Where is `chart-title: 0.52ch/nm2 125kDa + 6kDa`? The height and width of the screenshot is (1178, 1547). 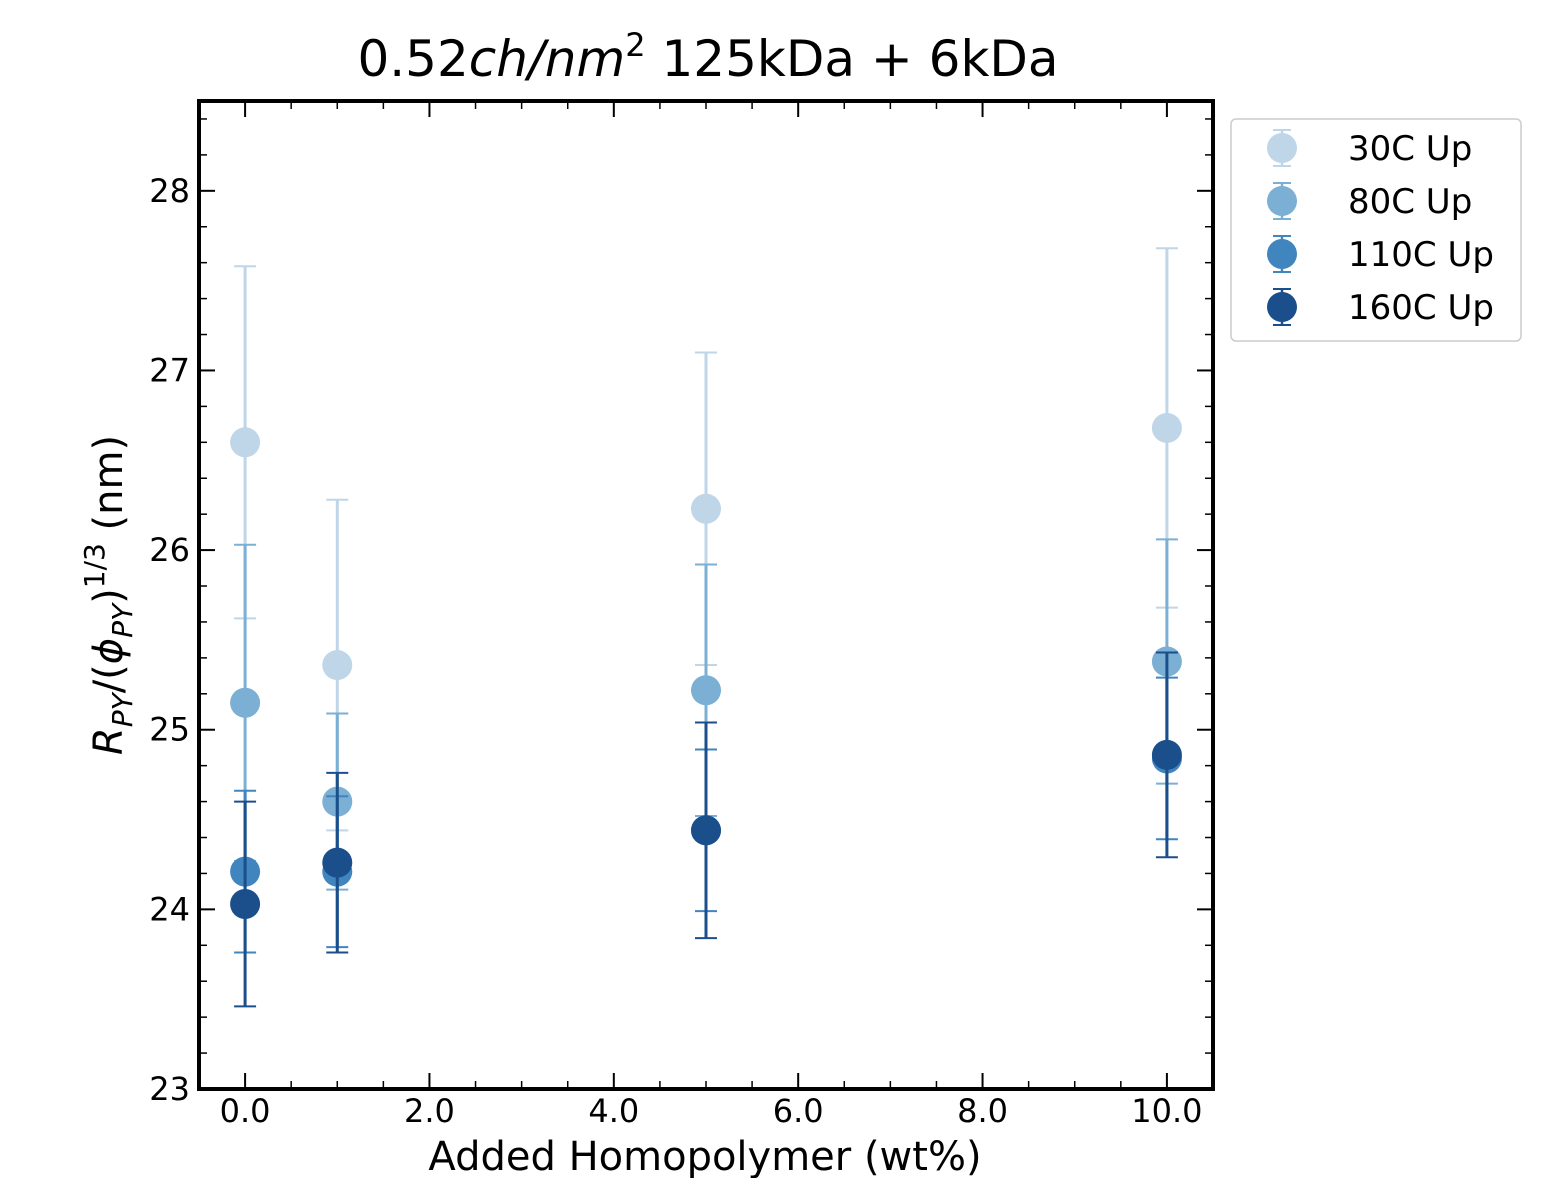
chart-title: 0.52ch/nm2 125kDa + 6kDa is located at coordinates (707, 57).